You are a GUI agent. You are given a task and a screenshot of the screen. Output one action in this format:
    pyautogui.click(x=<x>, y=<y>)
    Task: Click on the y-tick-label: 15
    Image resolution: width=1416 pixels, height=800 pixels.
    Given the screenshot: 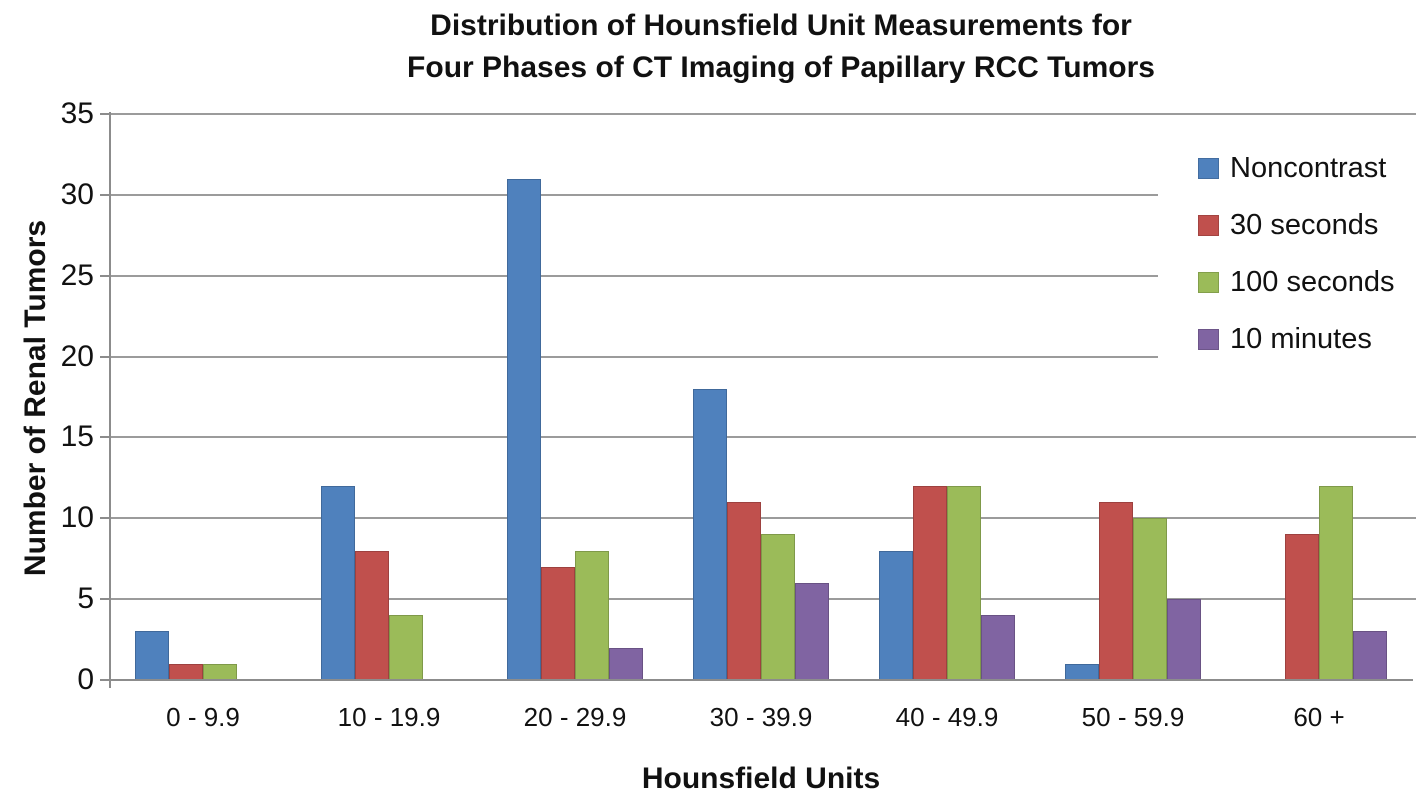 What is the action you would take?
    pyautogui.click(x=77, y=436)
    